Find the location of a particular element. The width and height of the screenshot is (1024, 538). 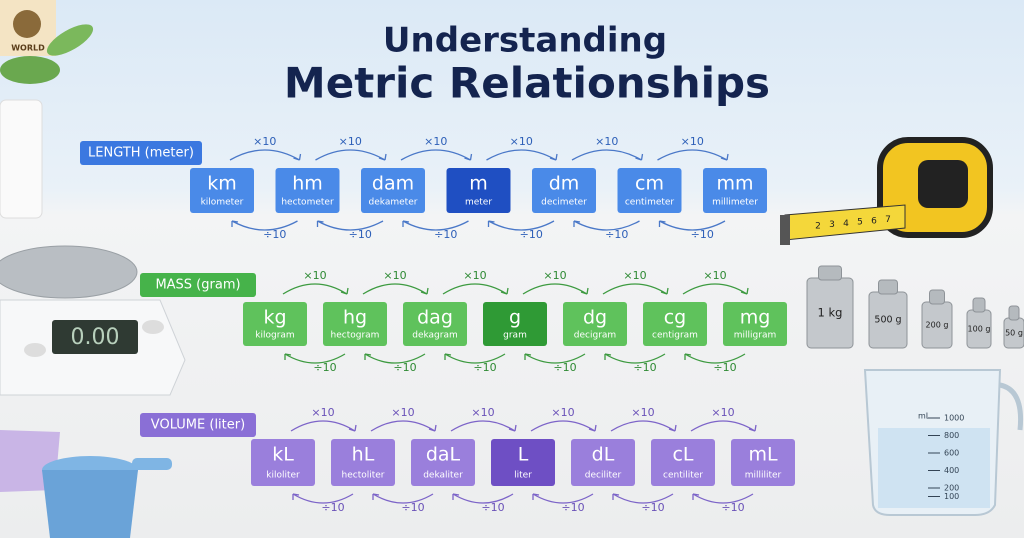

measuring-beaker is located at coordinates (943, 442).